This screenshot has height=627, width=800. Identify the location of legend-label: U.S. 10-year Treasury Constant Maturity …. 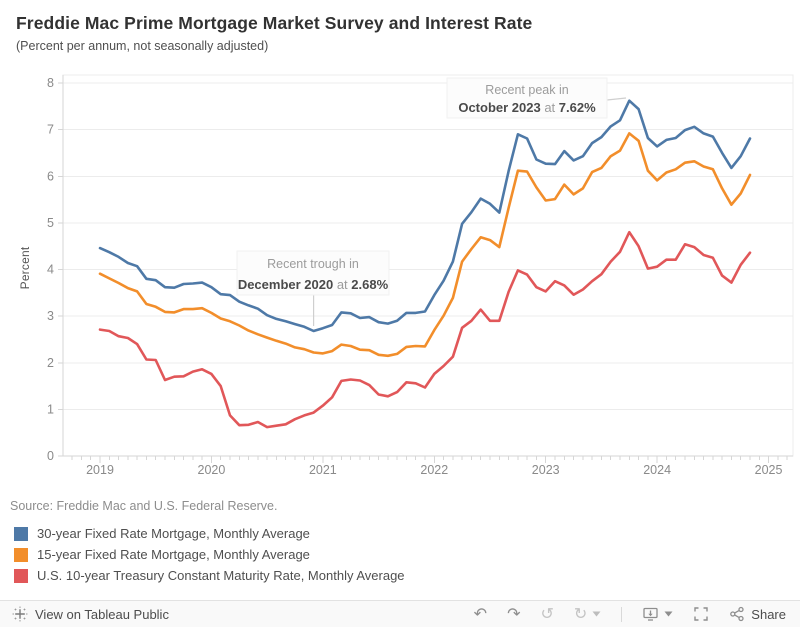
(221, 575).